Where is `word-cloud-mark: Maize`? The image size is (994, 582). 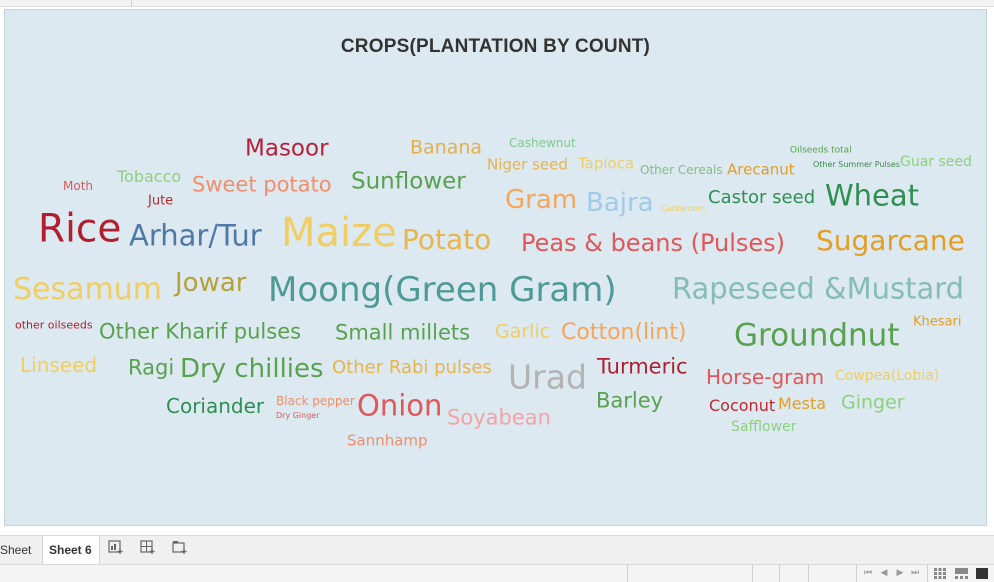
word-cloud-mark: Maize is located at coordinates (339, 233).